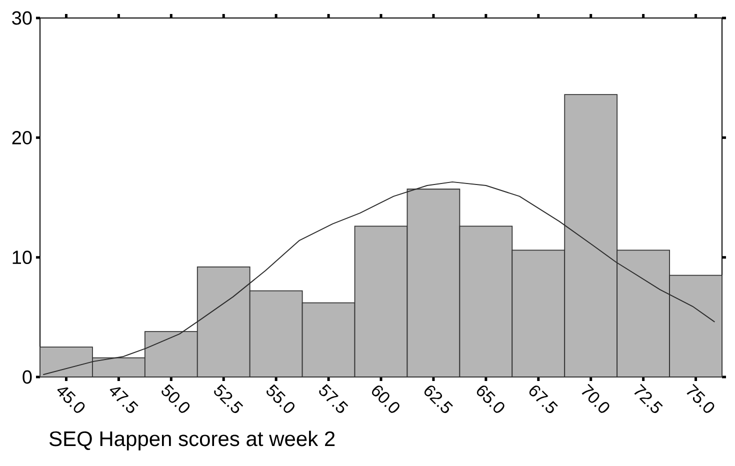  Describe the element at coordinates (438, 400) in the screenshot. I see `x-tick-label: 62.5` at that location.